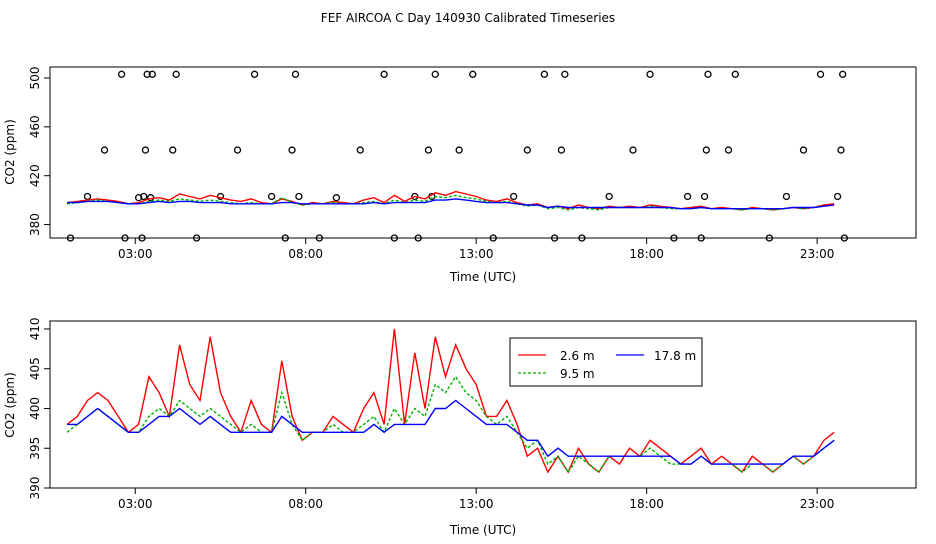 Image resolution: width=936 pixels, height=544 pixels. I want to click on legend-label-2-6m: 2.6 m, so click(577, 356).